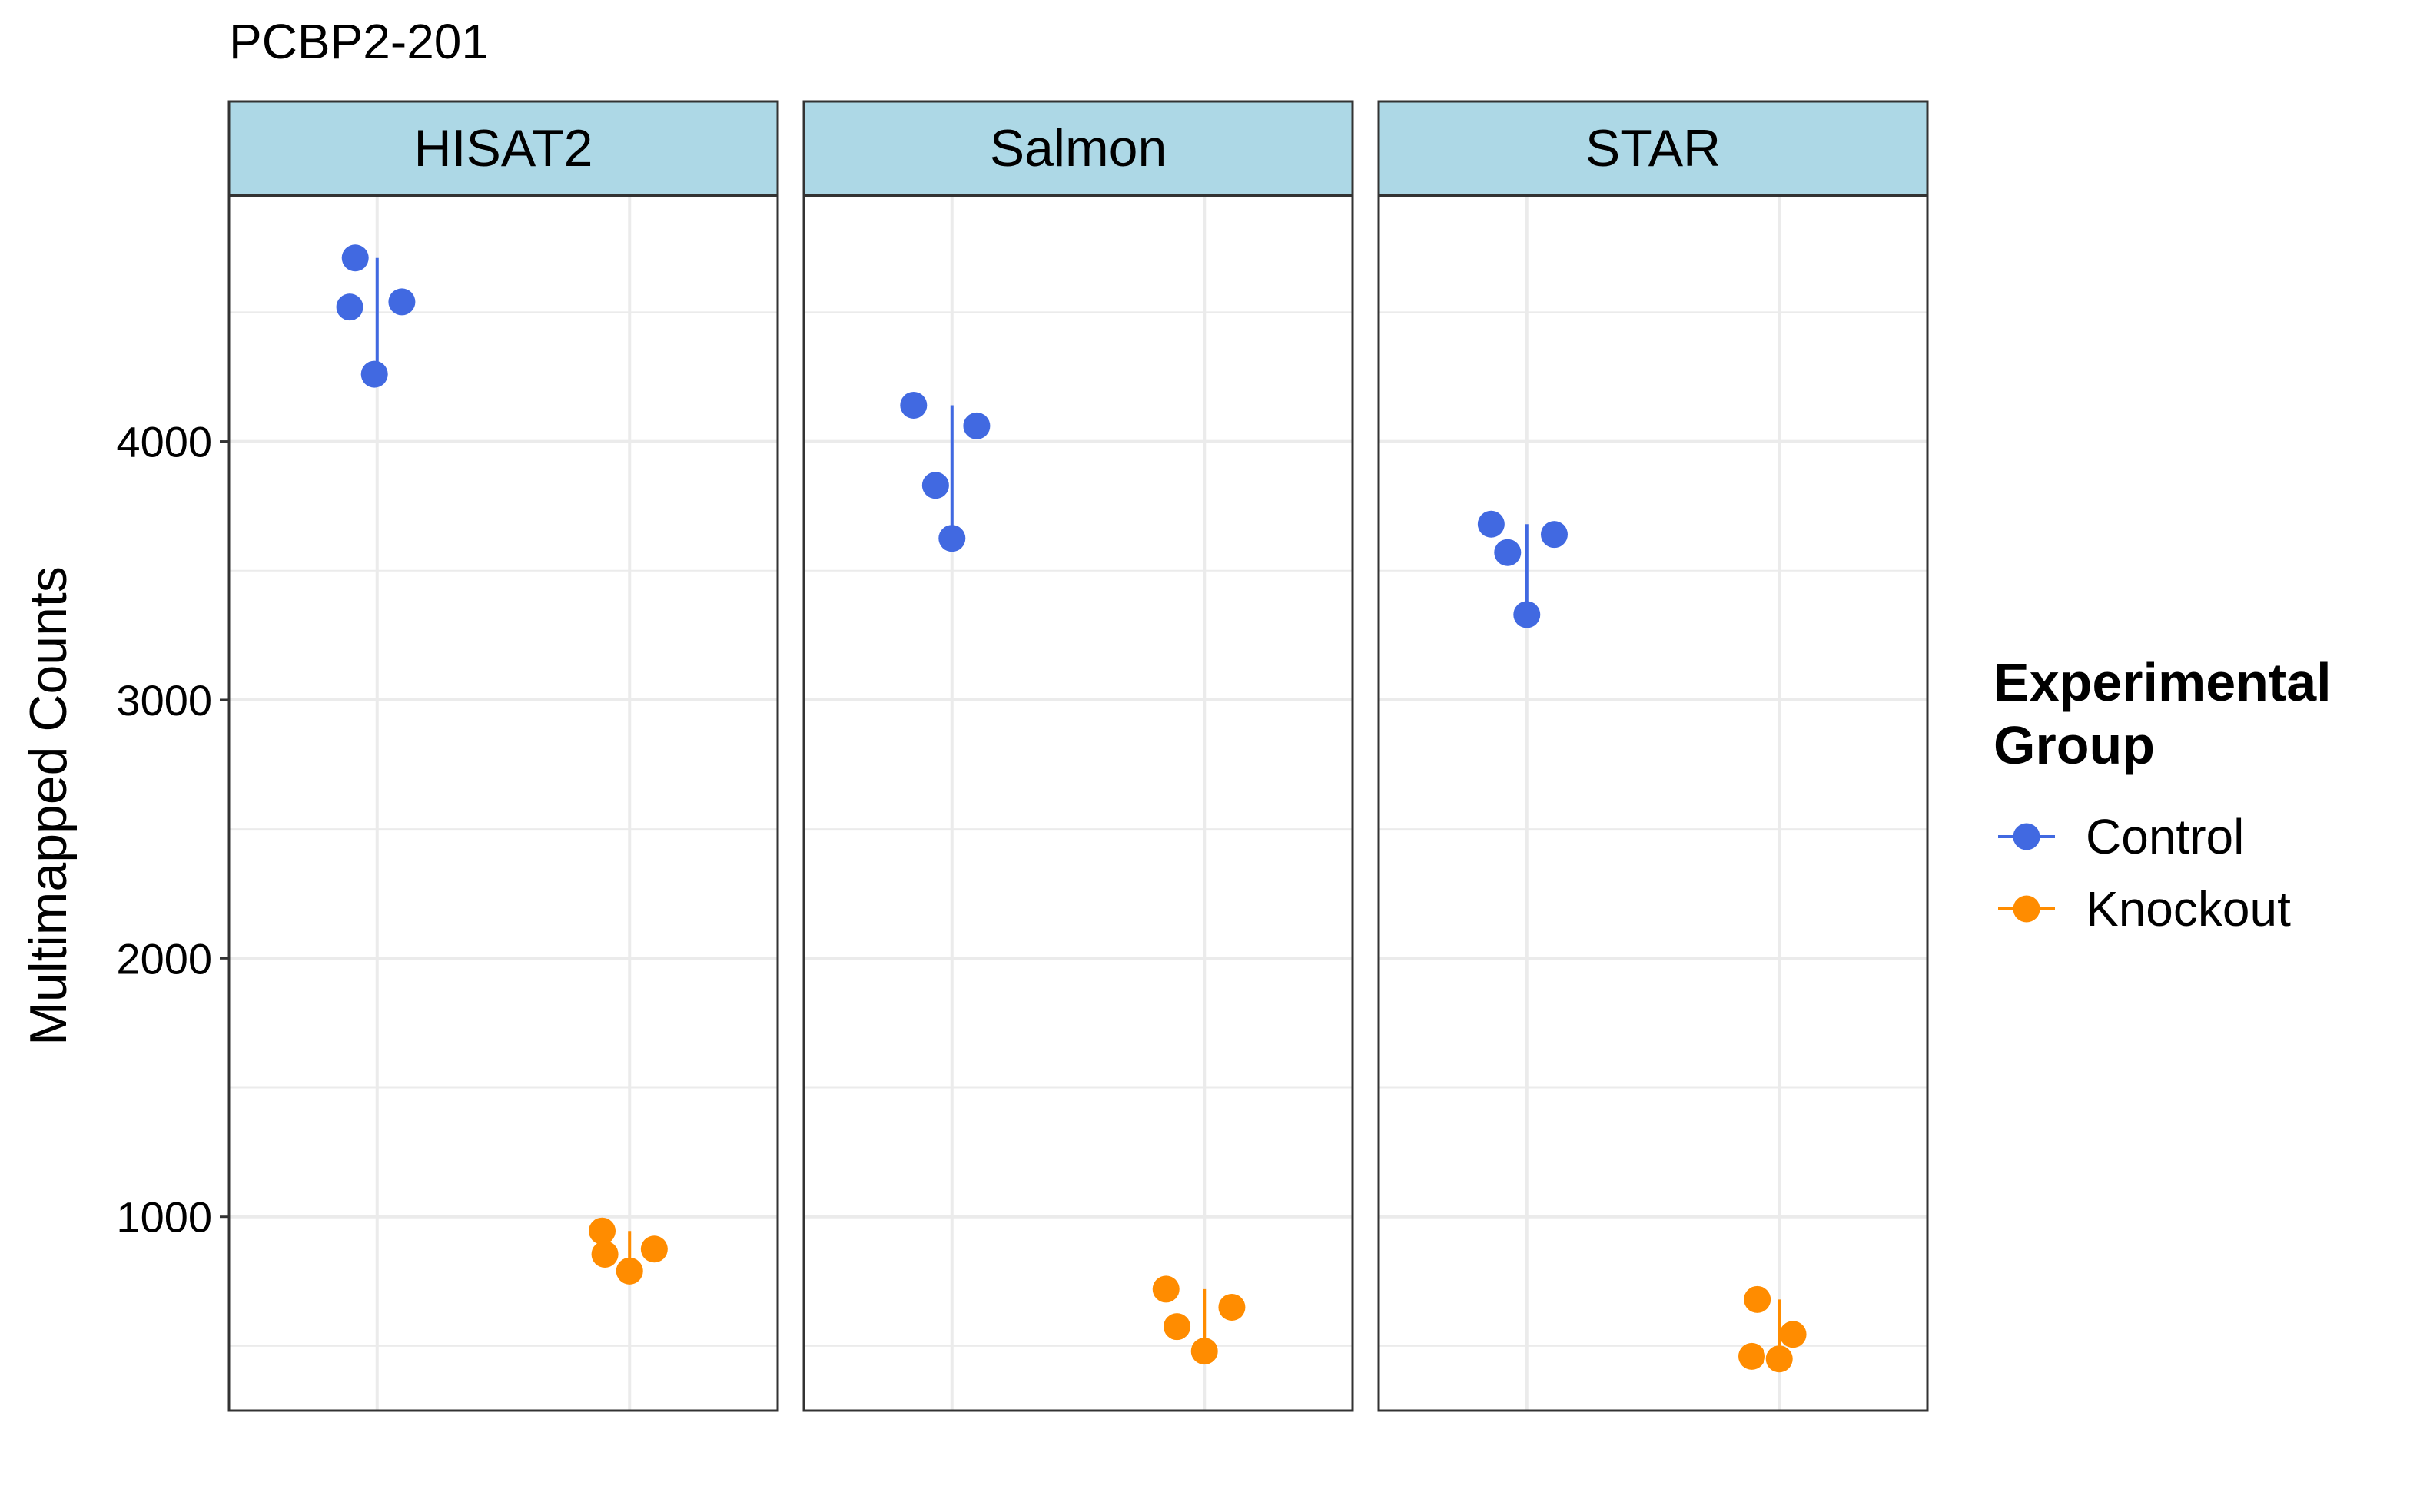  Describe the element at coordinates (359, 42) in the screenshot. I see `chart-title: PCBP2-201` at that location.